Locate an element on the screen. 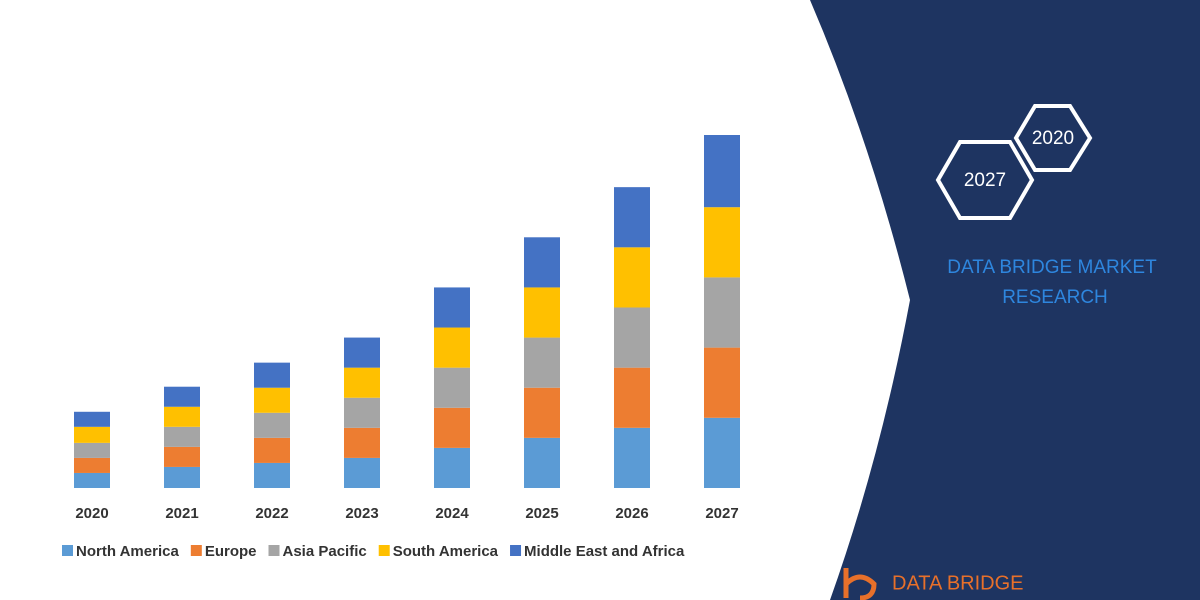  x-tick-label: 2025 is located at coordinates (541, 513).